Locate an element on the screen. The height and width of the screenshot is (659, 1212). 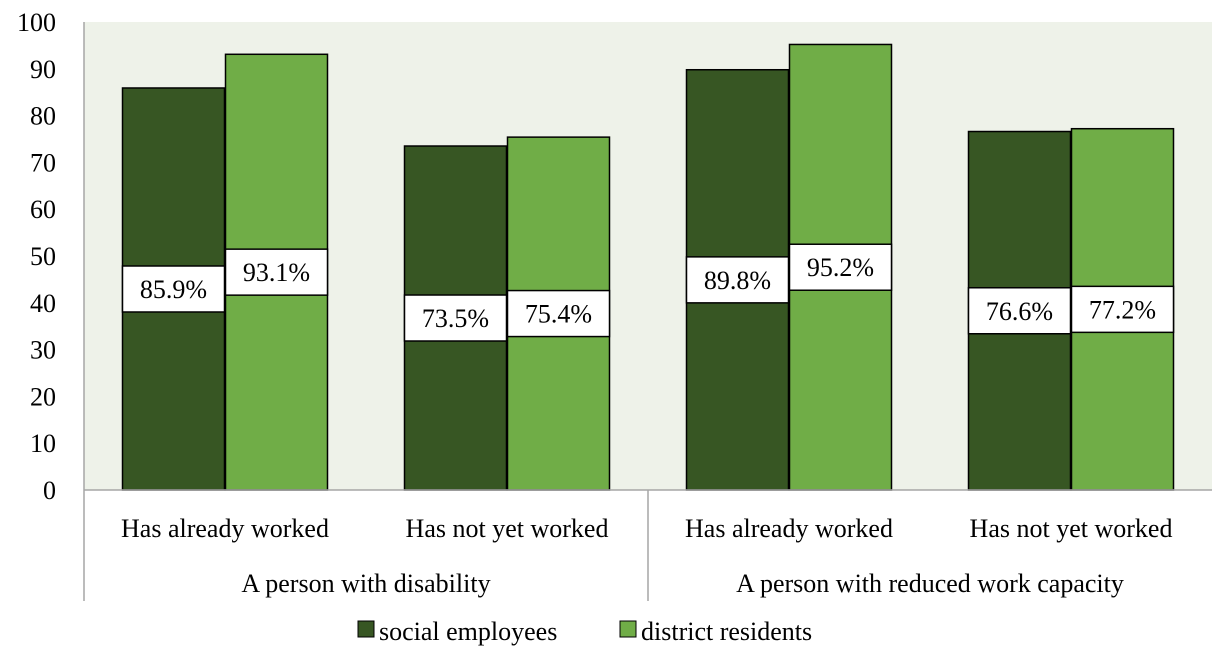
y-tick-label: 90 is located at coordinates (43, 69).